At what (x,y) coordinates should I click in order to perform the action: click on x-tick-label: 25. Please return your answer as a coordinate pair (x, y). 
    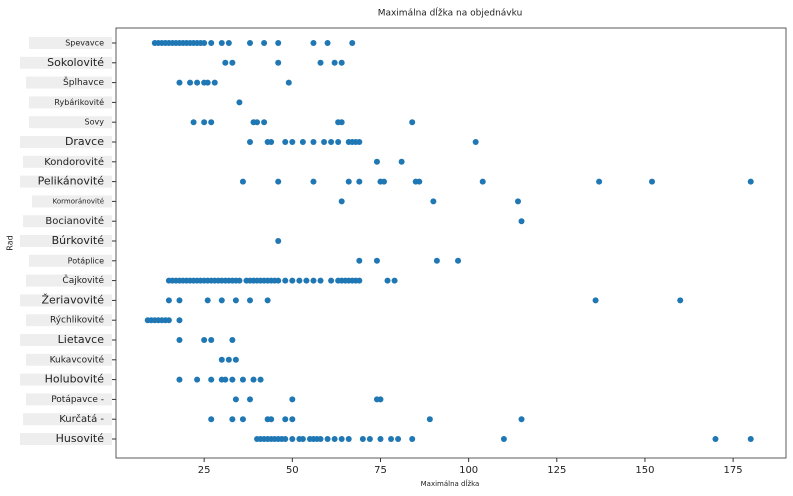
    Looking at the image, I should click on (204, 470).